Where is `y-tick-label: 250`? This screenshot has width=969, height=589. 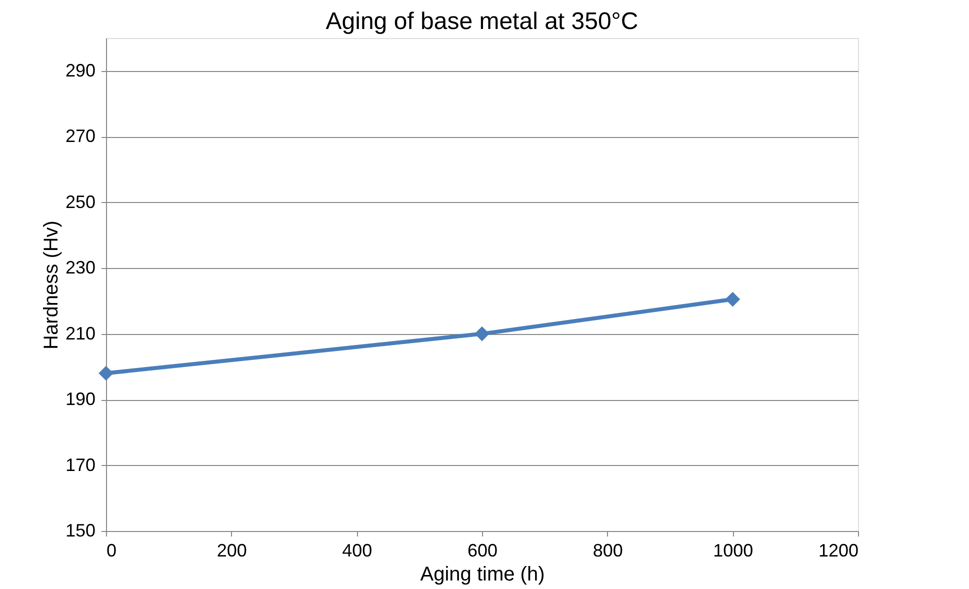 y-tick-label: 250 is located at coordinates (80, 202).